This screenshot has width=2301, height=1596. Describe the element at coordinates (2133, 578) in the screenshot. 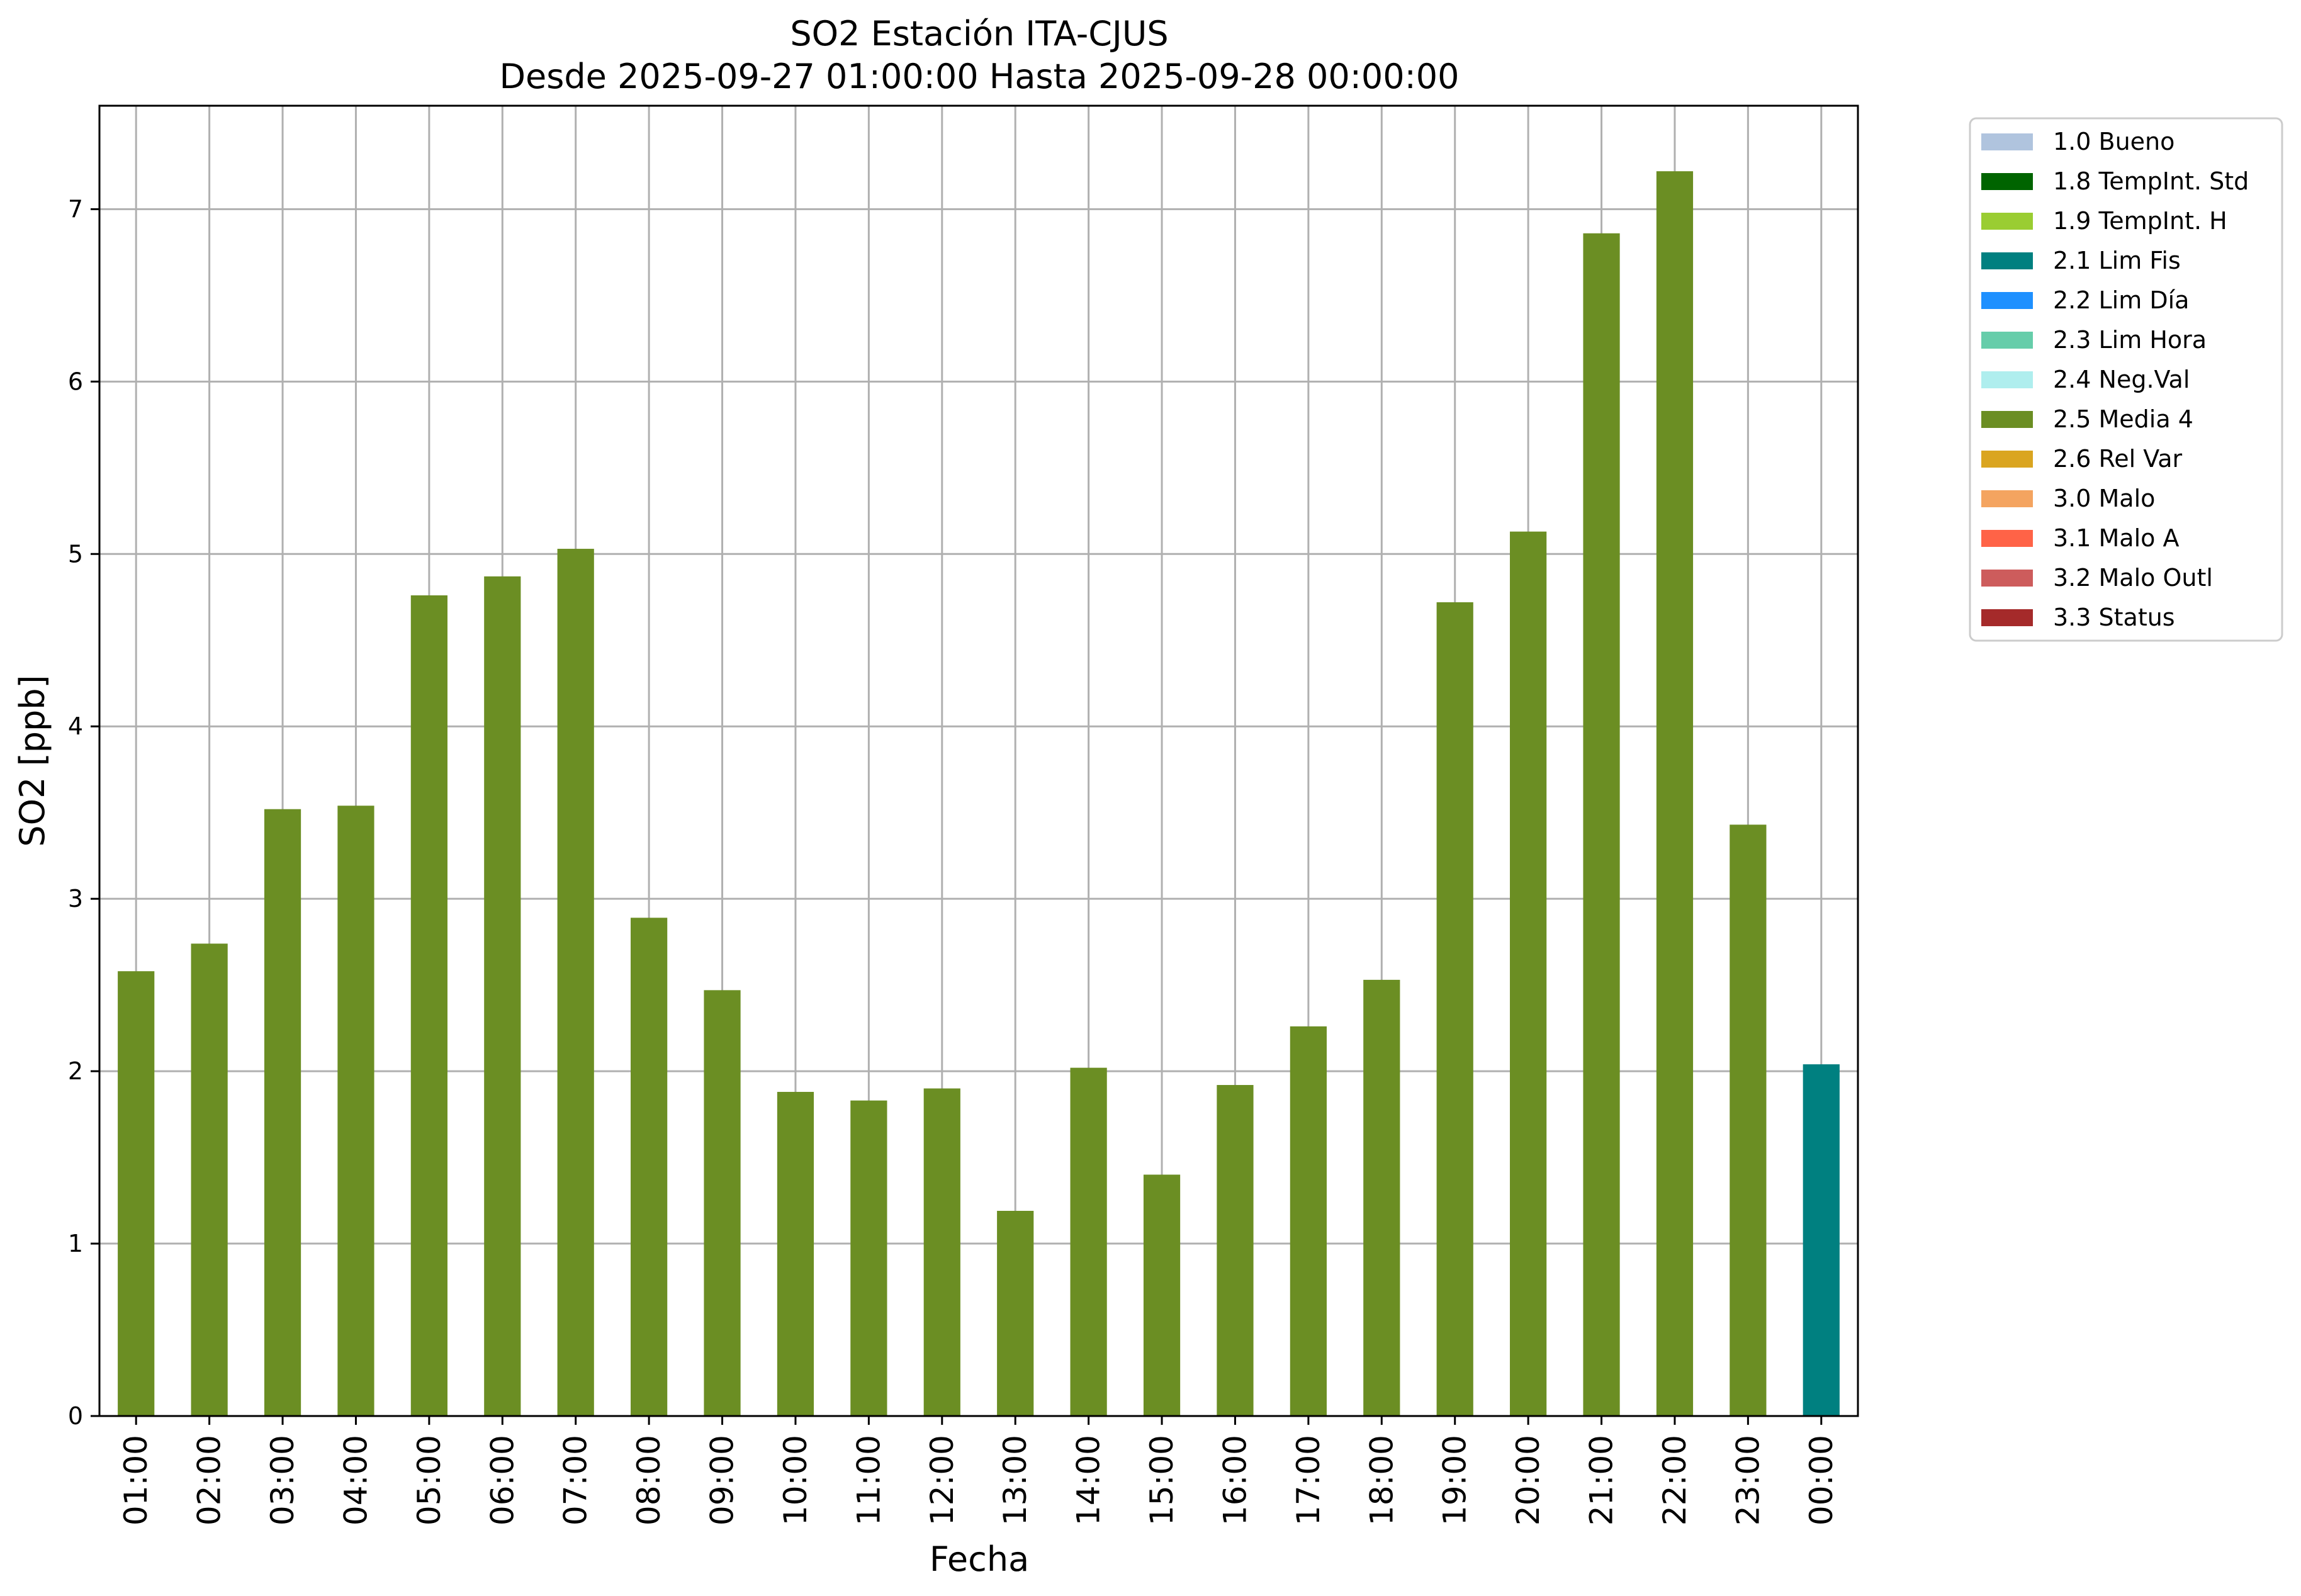

I see `legend-label: 3.2 Malo Outl` at that location.